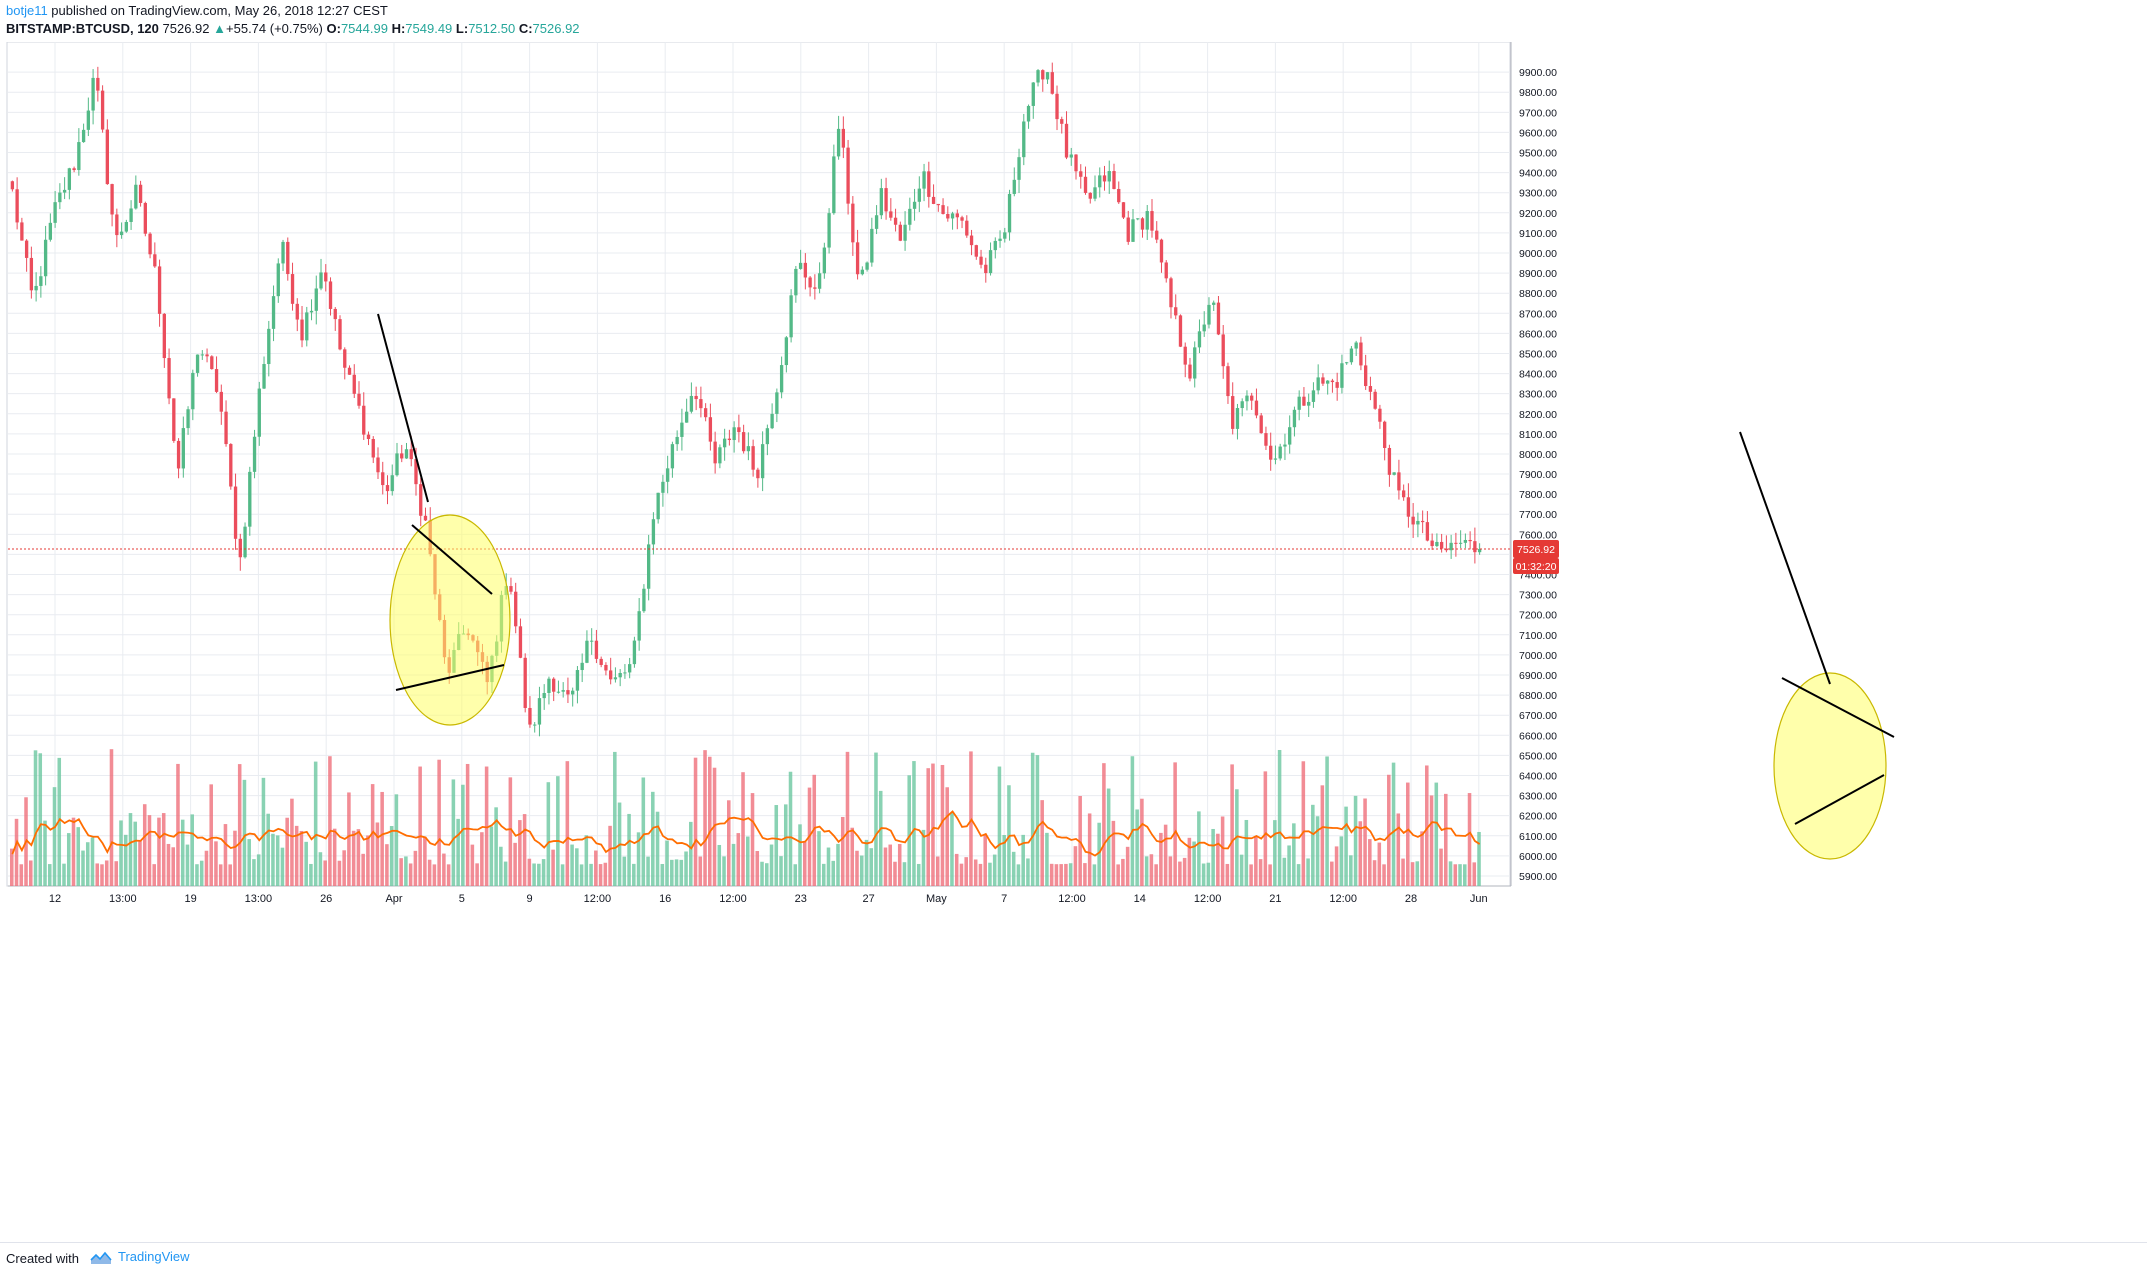 Image resolution: width=2147 pixels, height=1272 pixels. Describe the element at coordinates (429, 28) in the screenshot. I see `high-value: 7549.49` at that location.